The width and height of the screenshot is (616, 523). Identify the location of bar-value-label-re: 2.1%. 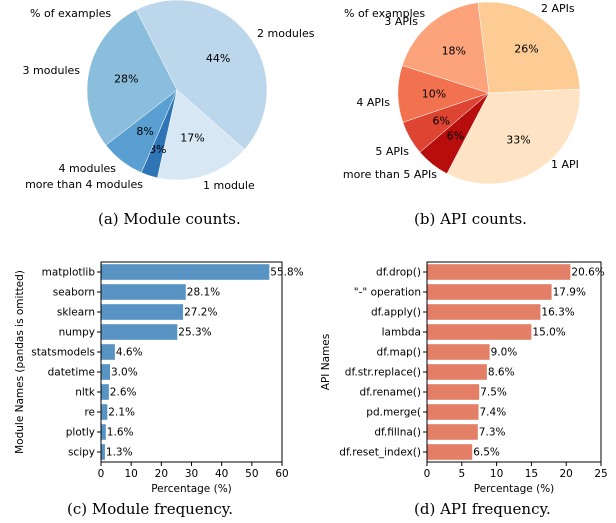
(121, 413).